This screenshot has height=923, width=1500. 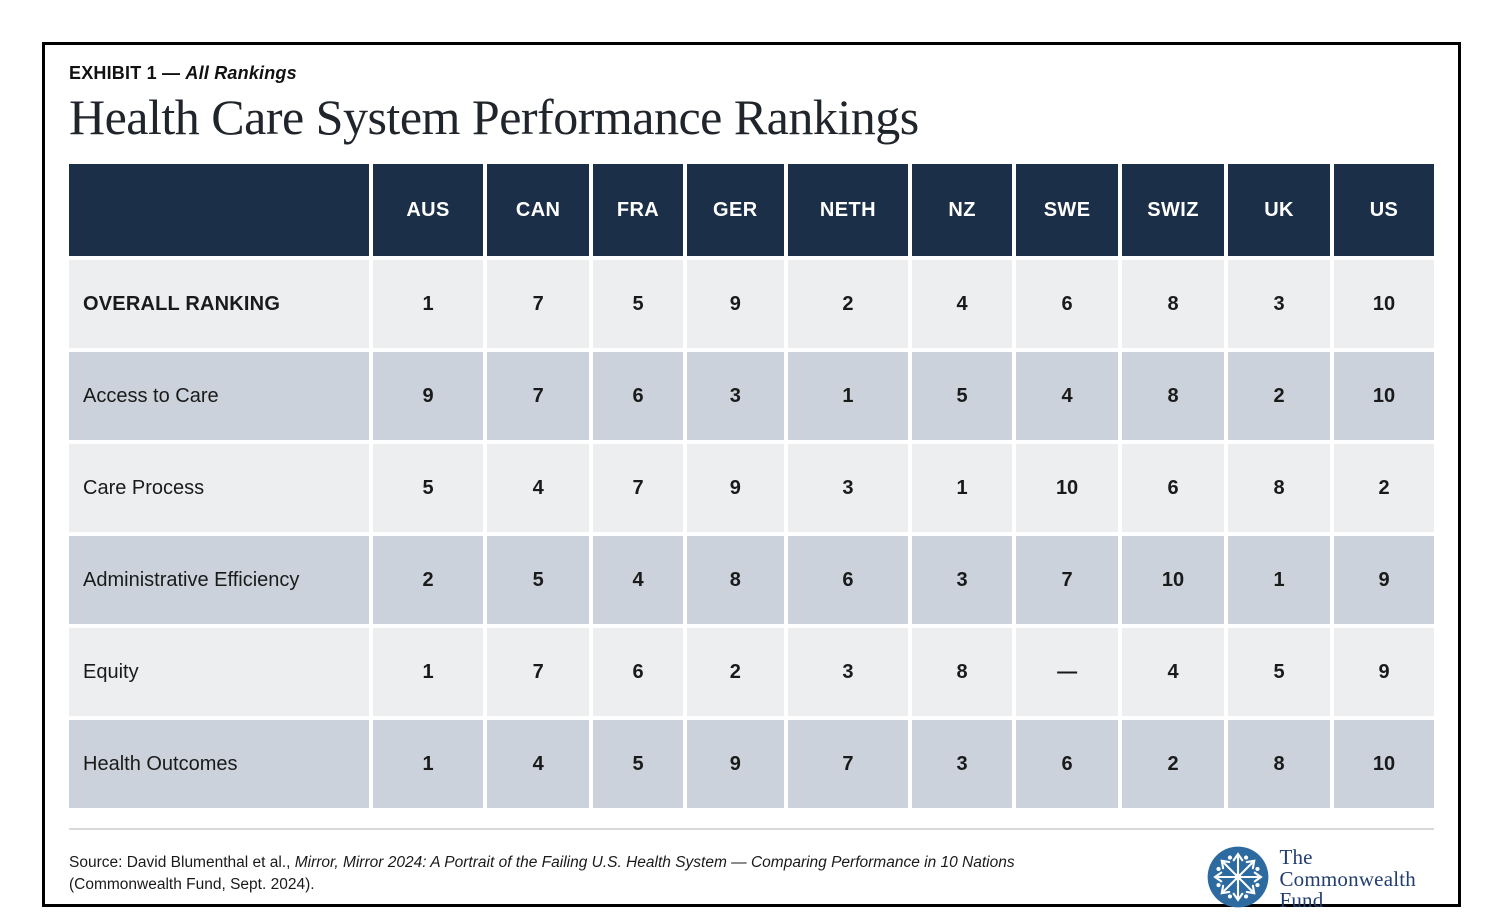 I want to click on cell-equity-uk: 5, so click(x=1279, y=672).